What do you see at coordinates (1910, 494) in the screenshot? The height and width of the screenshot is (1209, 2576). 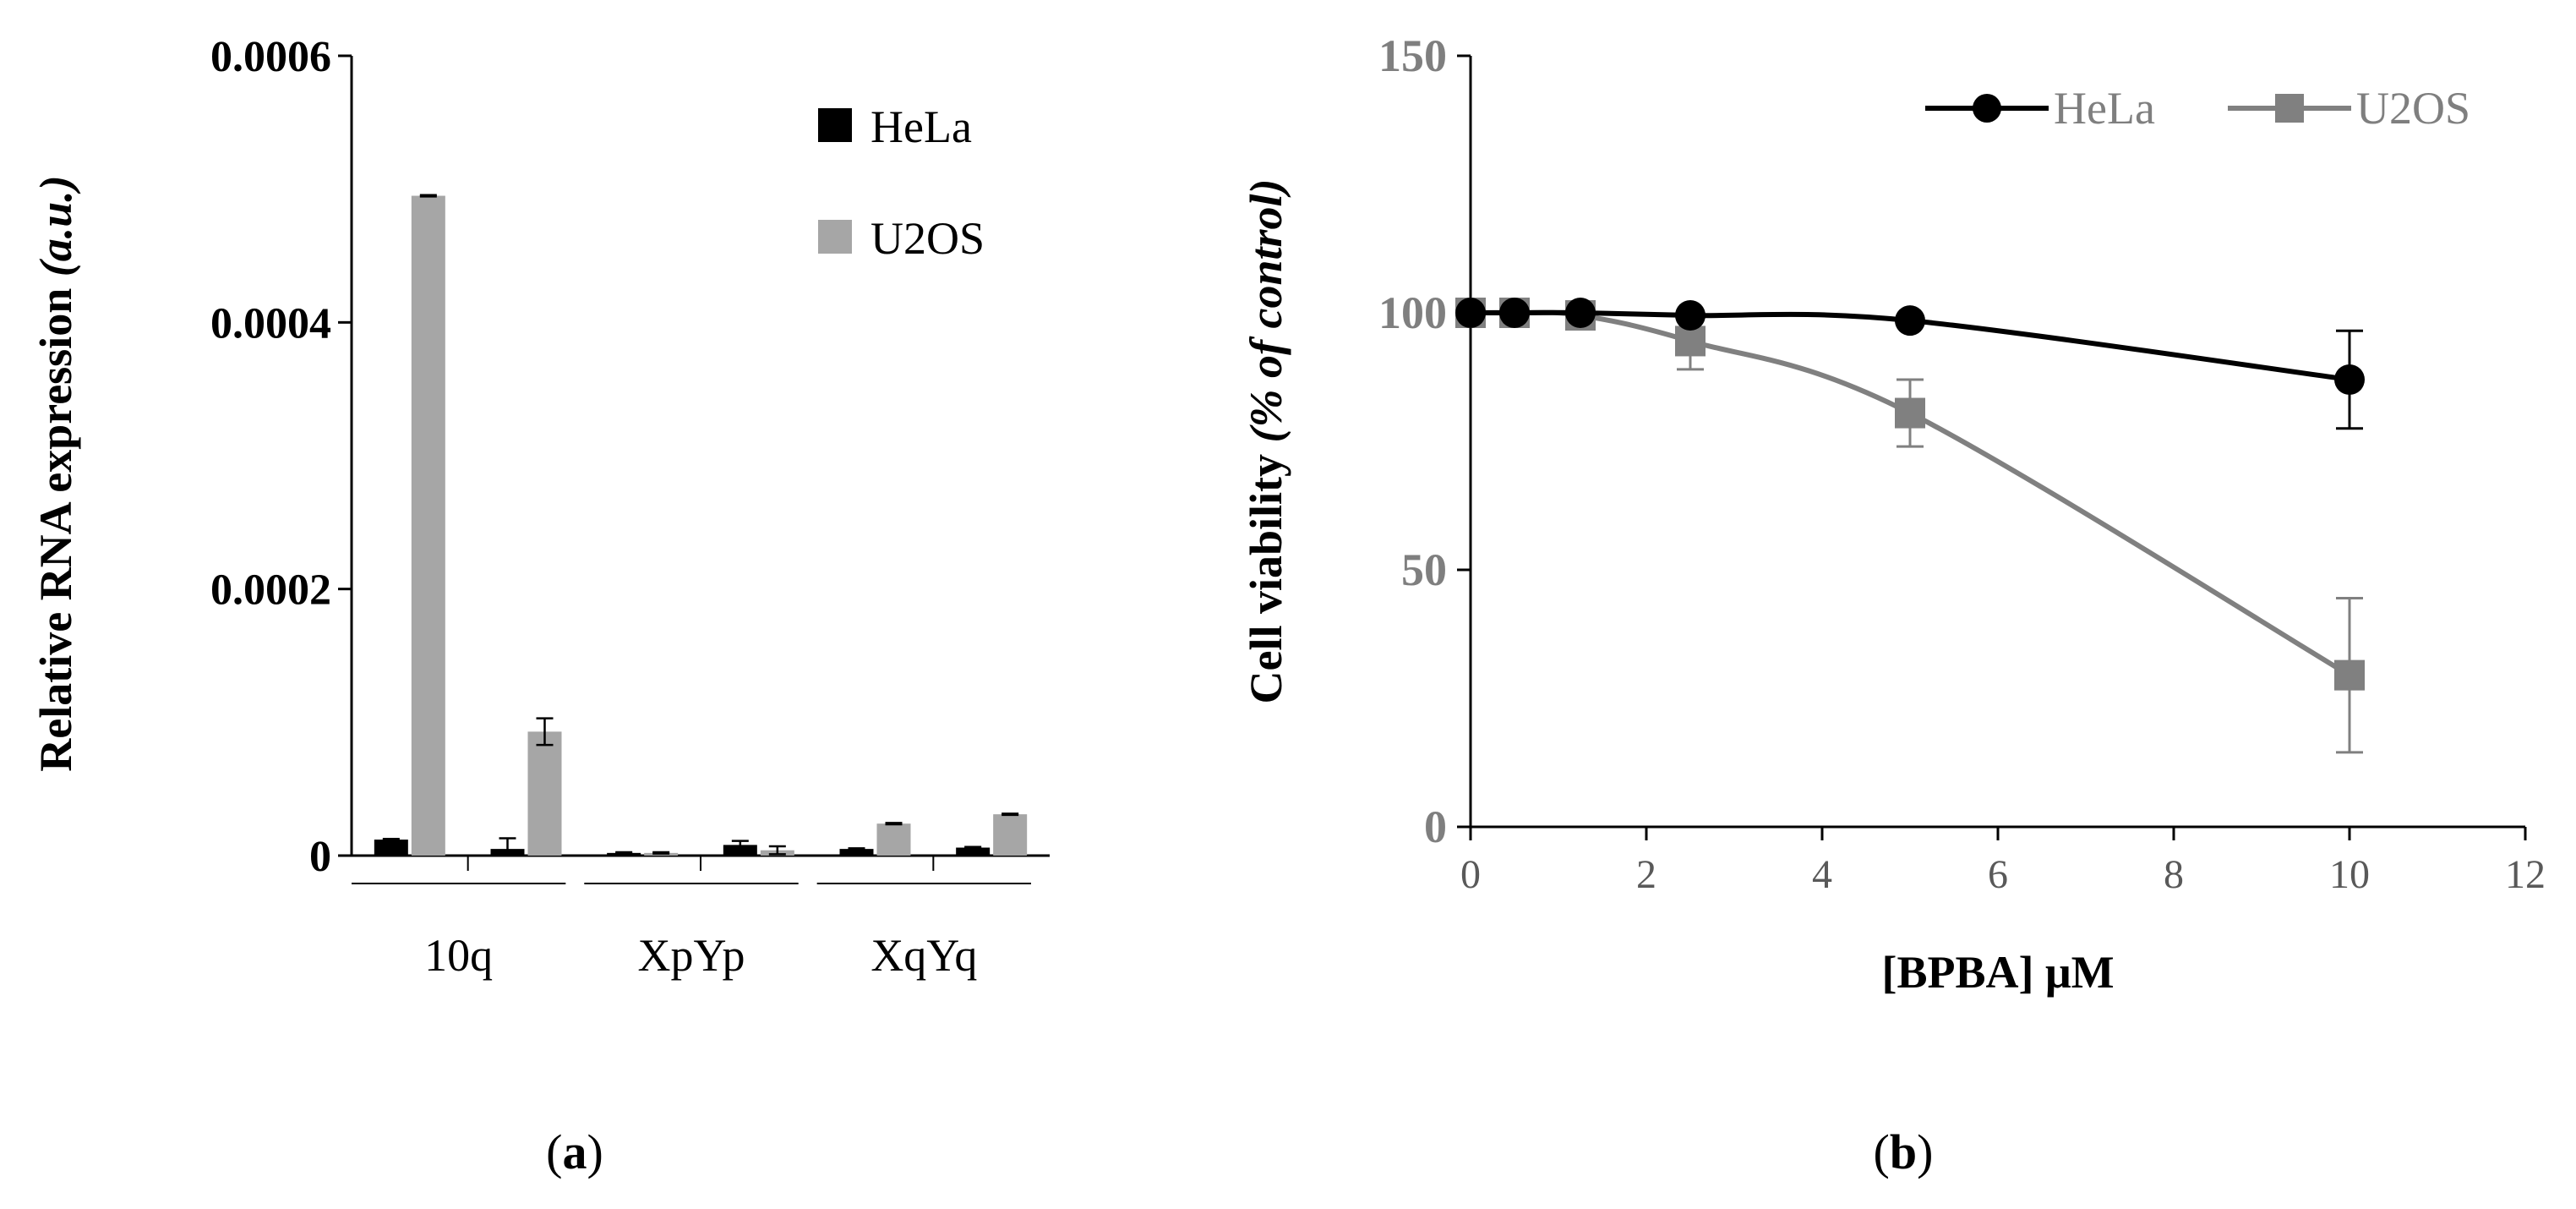 I see `series-line` at bounding box center [1910, 494].